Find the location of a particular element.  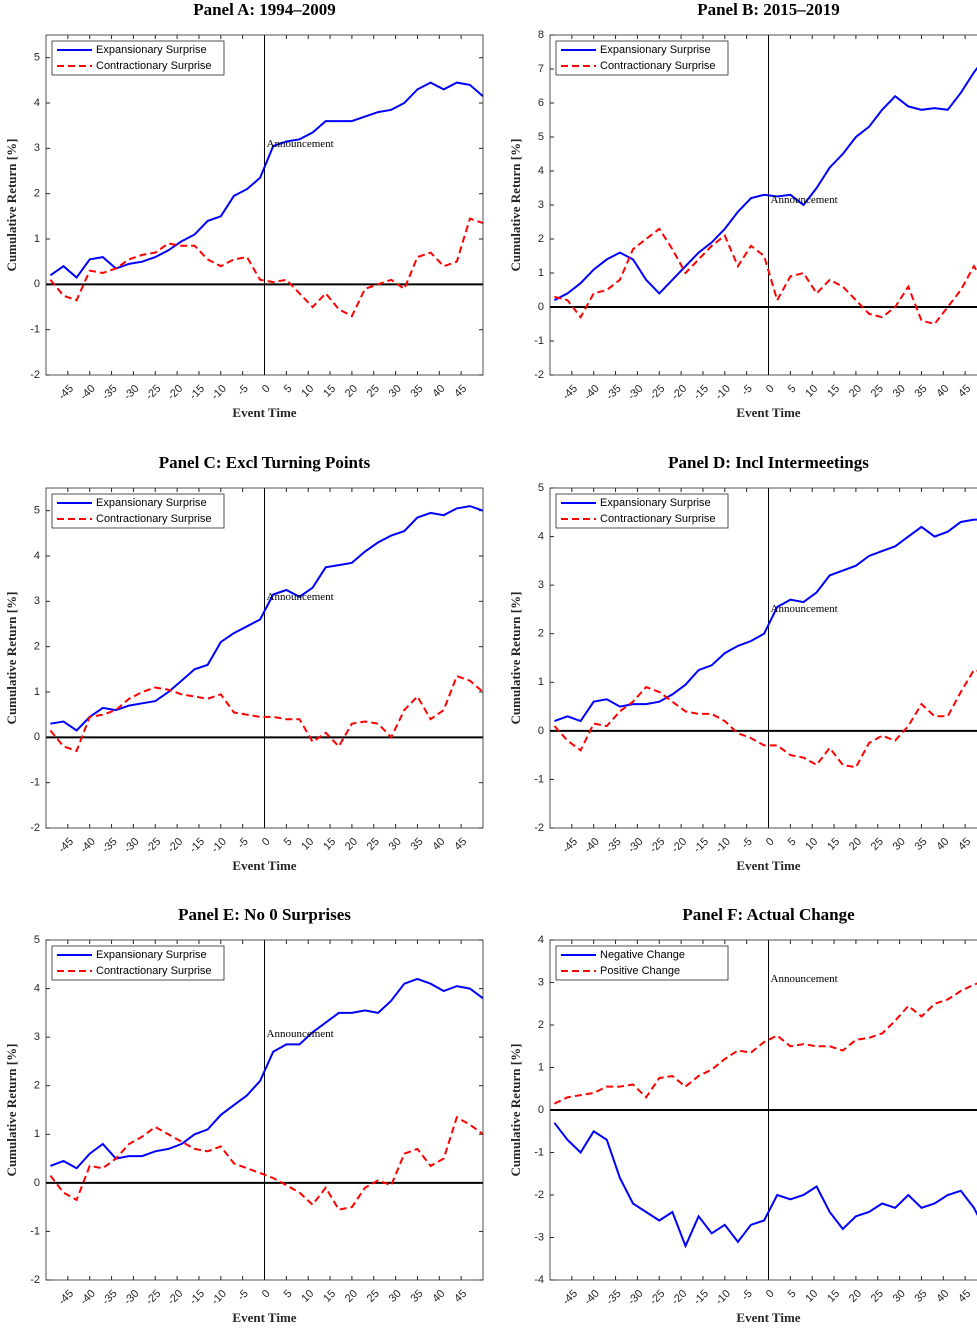

plot-area is located at coordinates (763, 658).